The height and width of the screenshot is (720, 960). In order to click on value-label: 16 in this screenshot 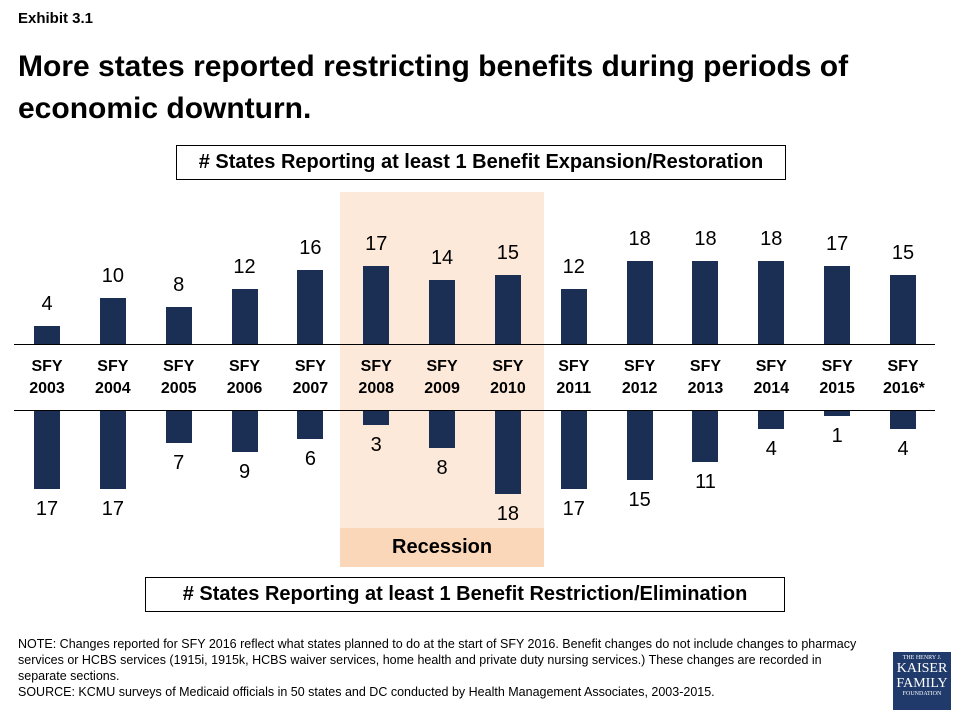, I will do `click(310, 248)`.